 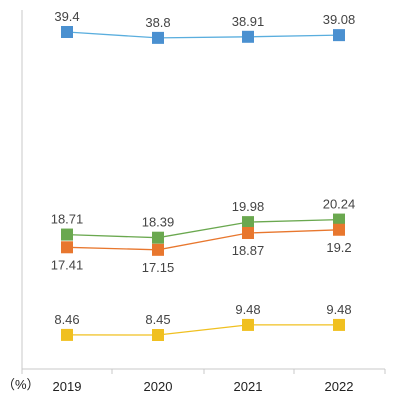 What do you see at coordinates (338, 247) in the screenshot?
I see `data-label: 19.2` at bounding box center [338, 247].